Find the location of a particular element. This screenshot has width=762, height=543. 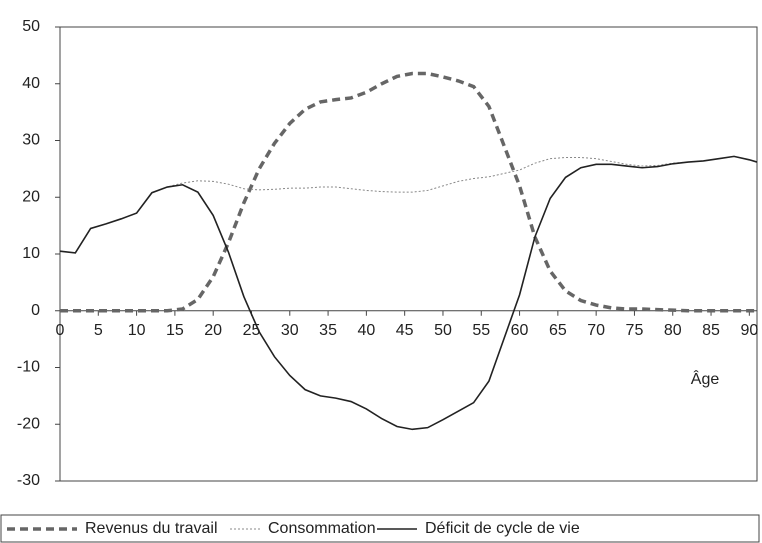

x-tick-label: 70 is located at coordinates (596, 330).